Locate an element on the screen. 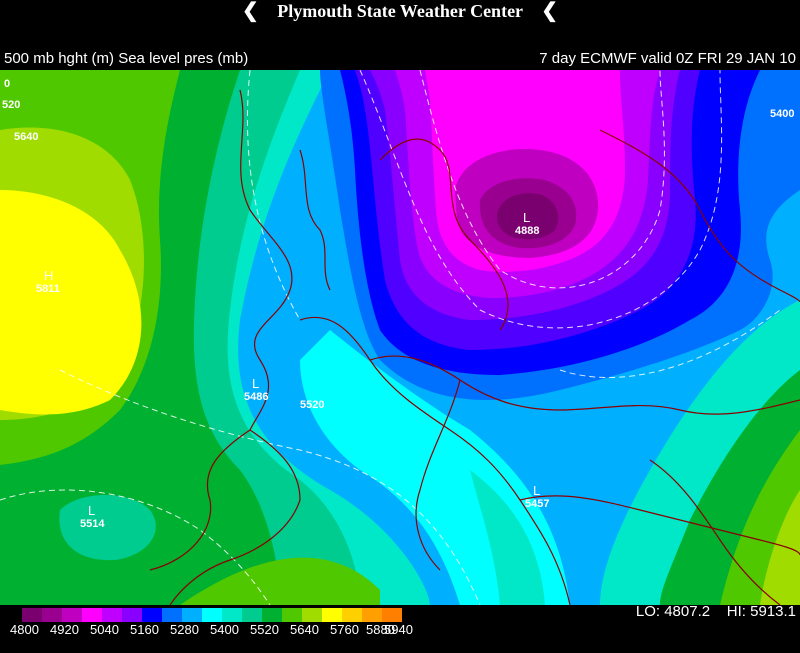 This screenshot has height=653, width=800. legend-tick: 5040 is located at coordinates (104, 629).